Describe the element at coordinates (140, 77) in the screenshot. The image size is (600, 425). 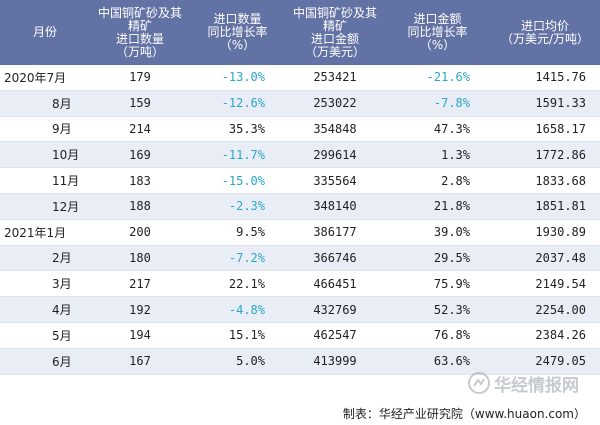
I see `import-qty-cell: 179` at that location.